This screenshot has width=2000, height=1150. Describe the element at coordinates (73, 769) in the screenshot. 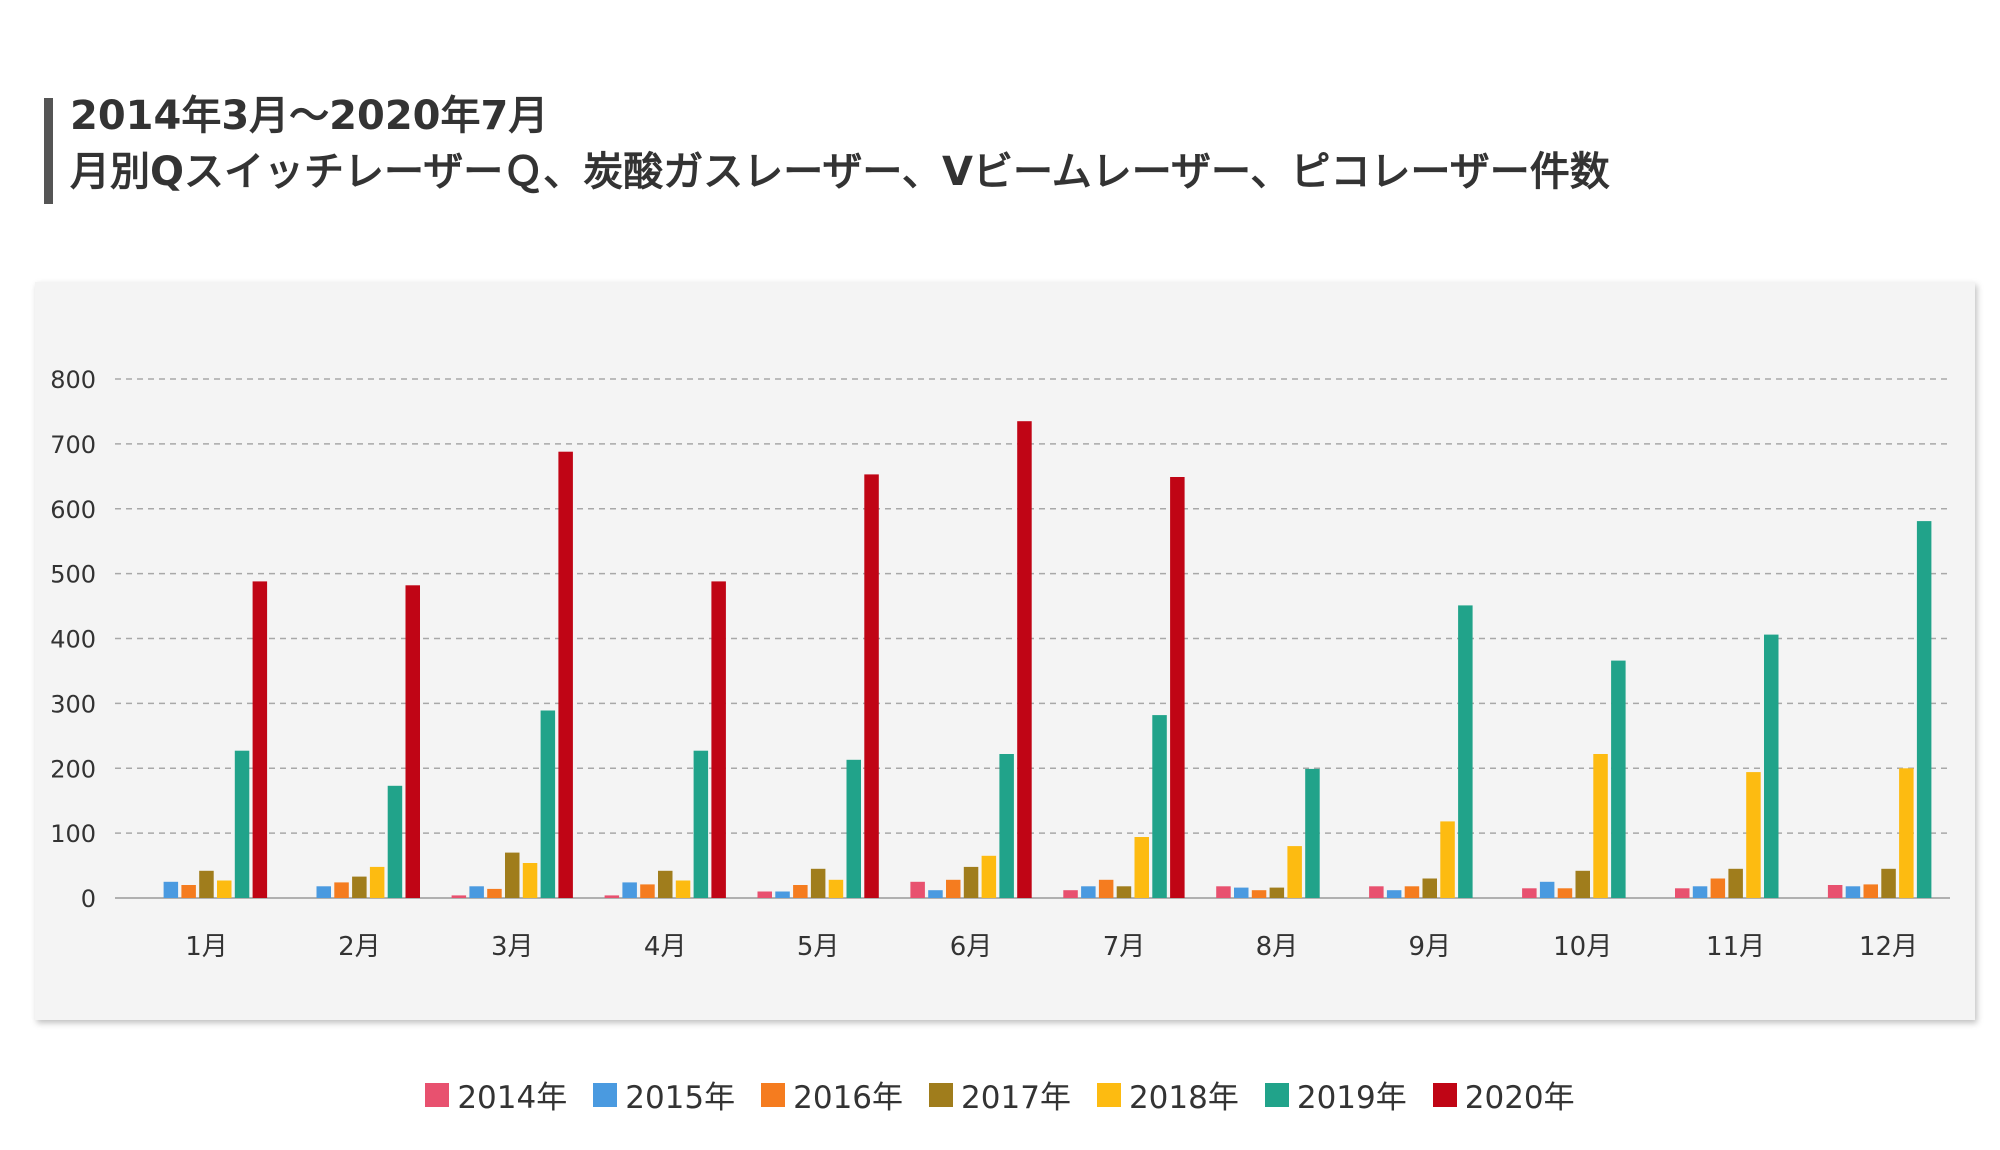

I see `y-tick-label-200: 200` at that location.